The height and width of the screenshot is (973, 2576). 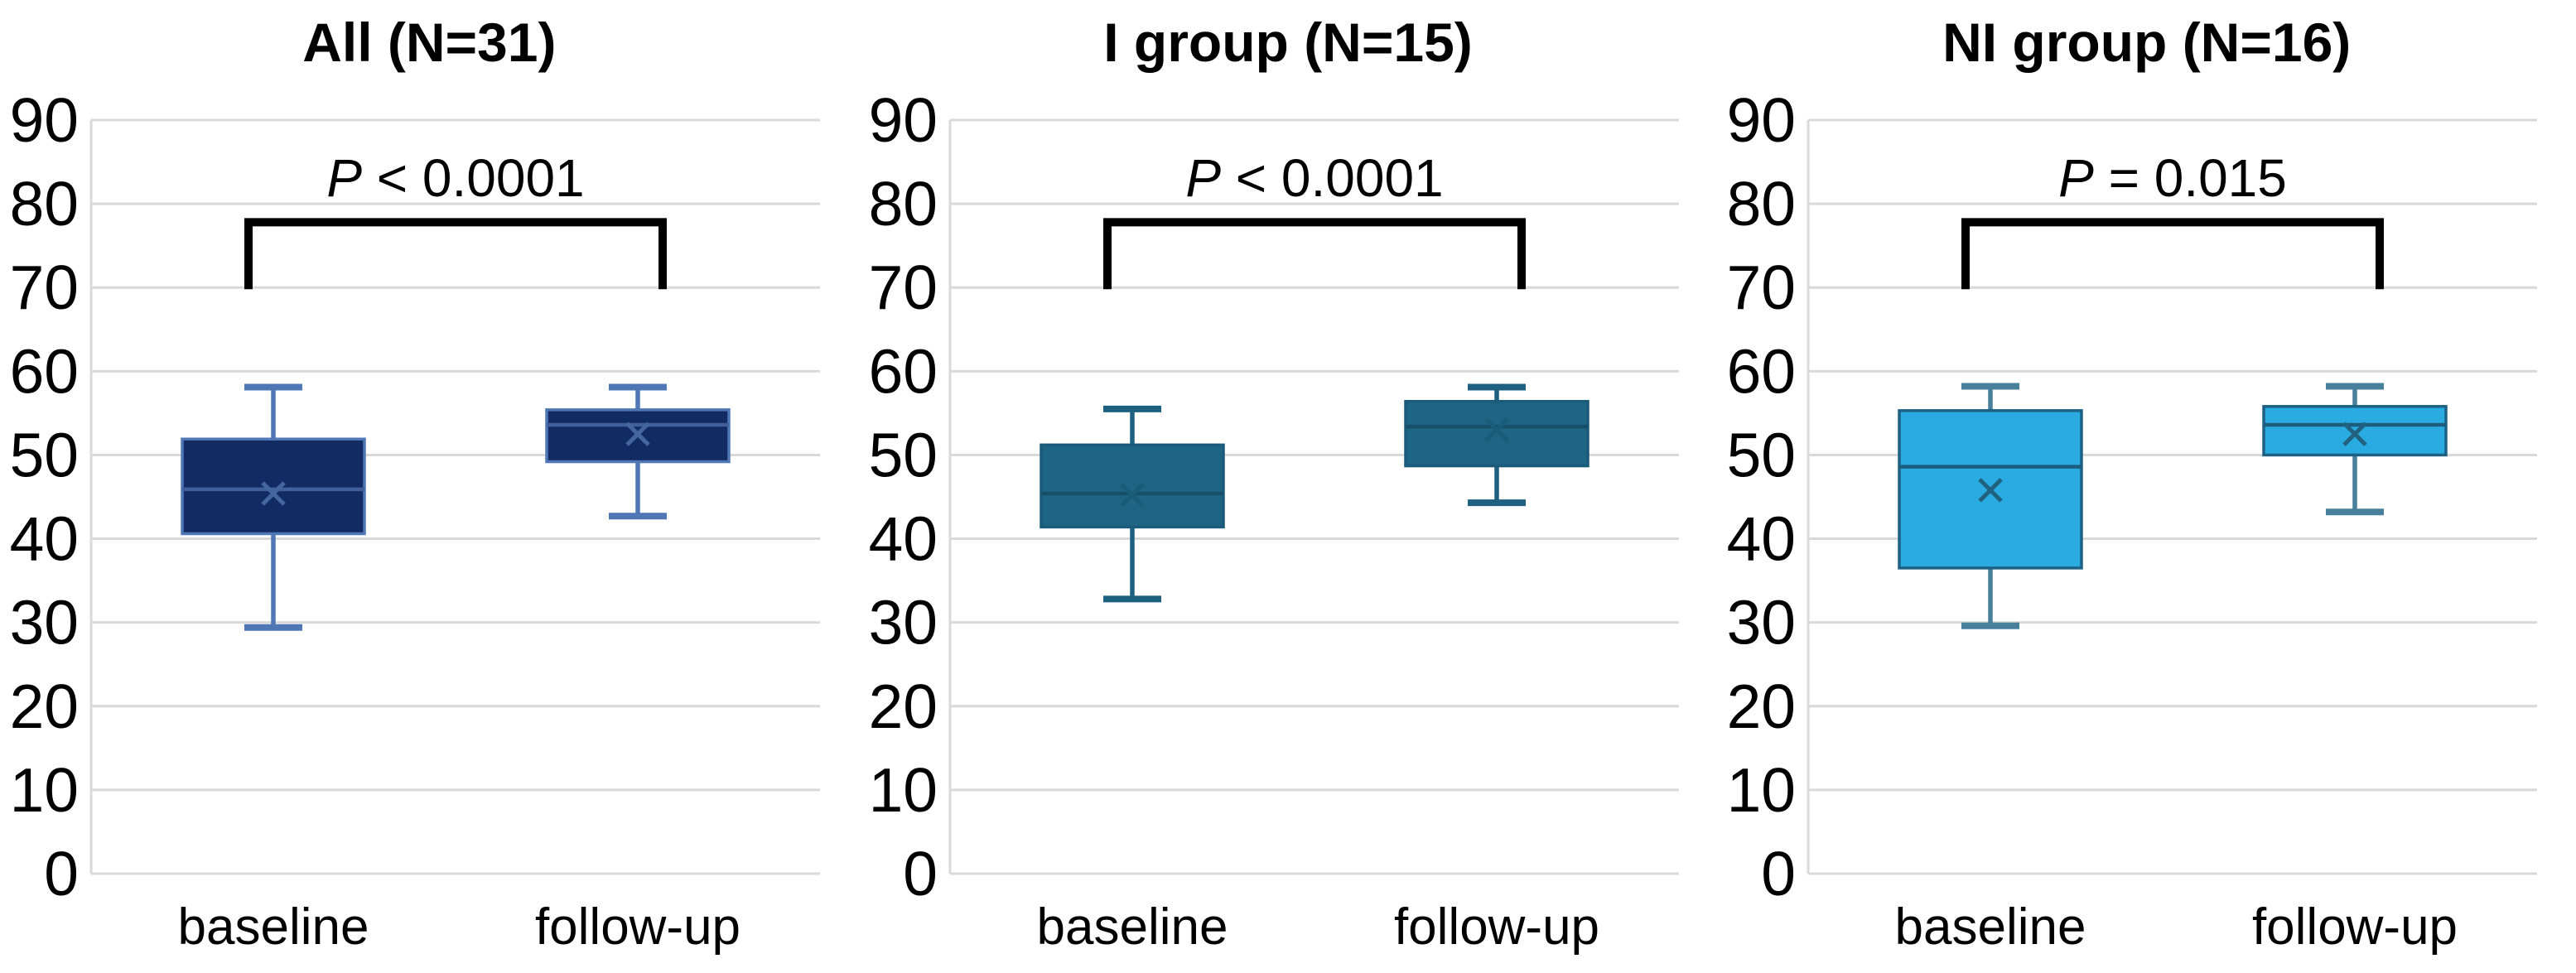 I want to click on panel-title: NI group (N=16), so click(x=2147, y=42).